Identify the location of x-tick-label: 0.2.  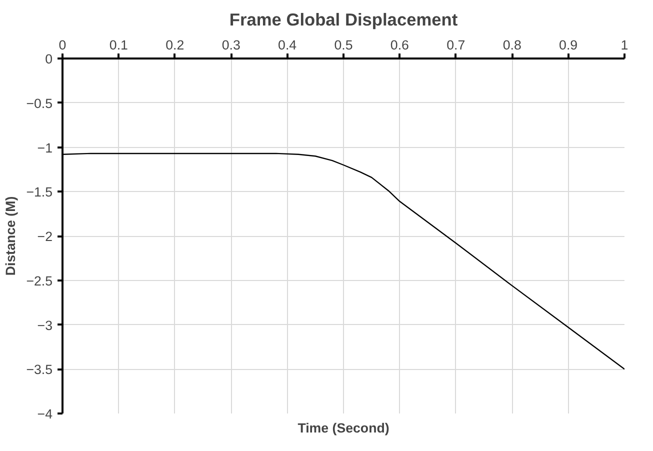
(175, 45).